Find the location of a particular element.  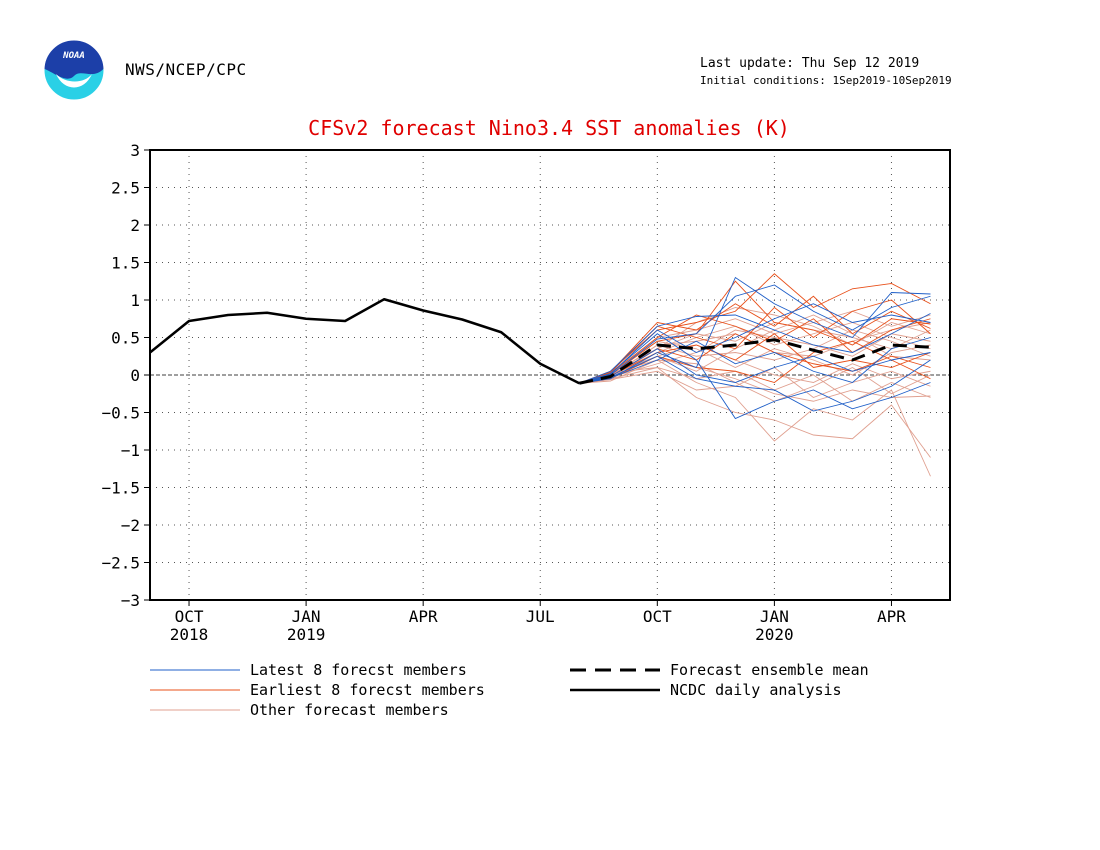

x-tick-year: 2019 is located at coordinates (306, 634).